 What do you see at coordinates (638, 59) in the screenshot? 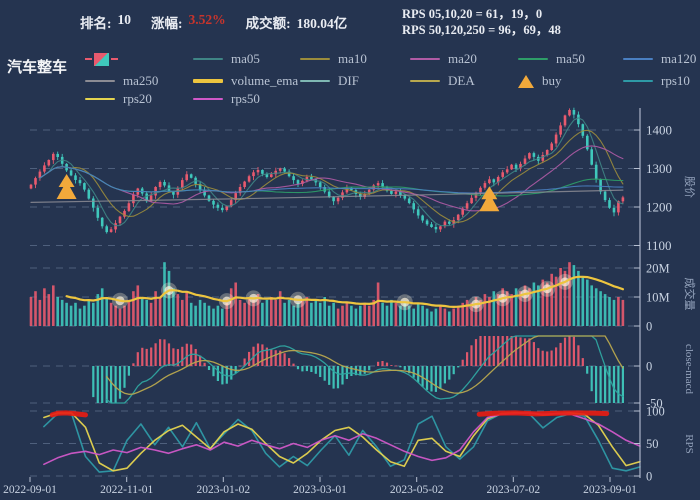
I see `legend-line-ma120` at bounding box center [638, 59].